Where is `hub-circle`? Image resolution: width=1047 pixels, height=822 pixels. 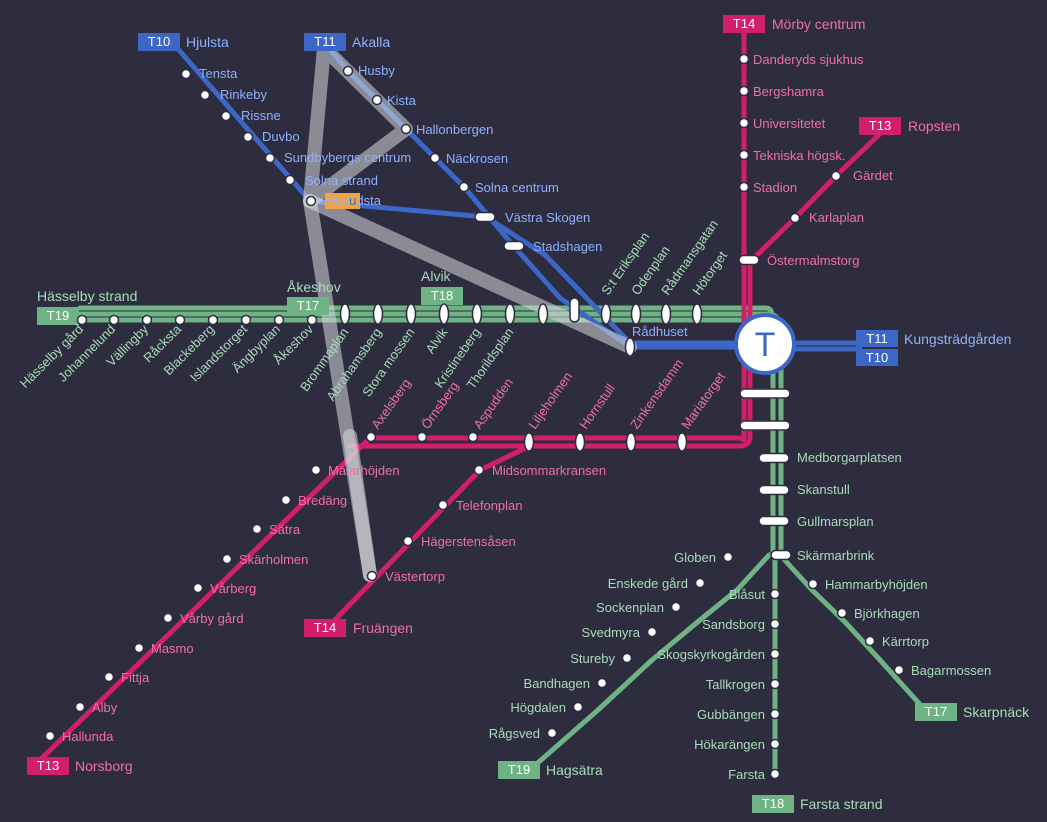 hub-circle is located at coordinates (765, 344).